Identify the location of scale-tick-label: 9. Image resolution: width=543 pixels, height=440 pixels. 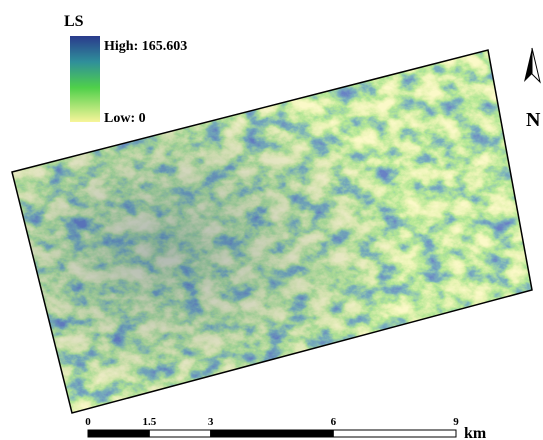
(456, 422).